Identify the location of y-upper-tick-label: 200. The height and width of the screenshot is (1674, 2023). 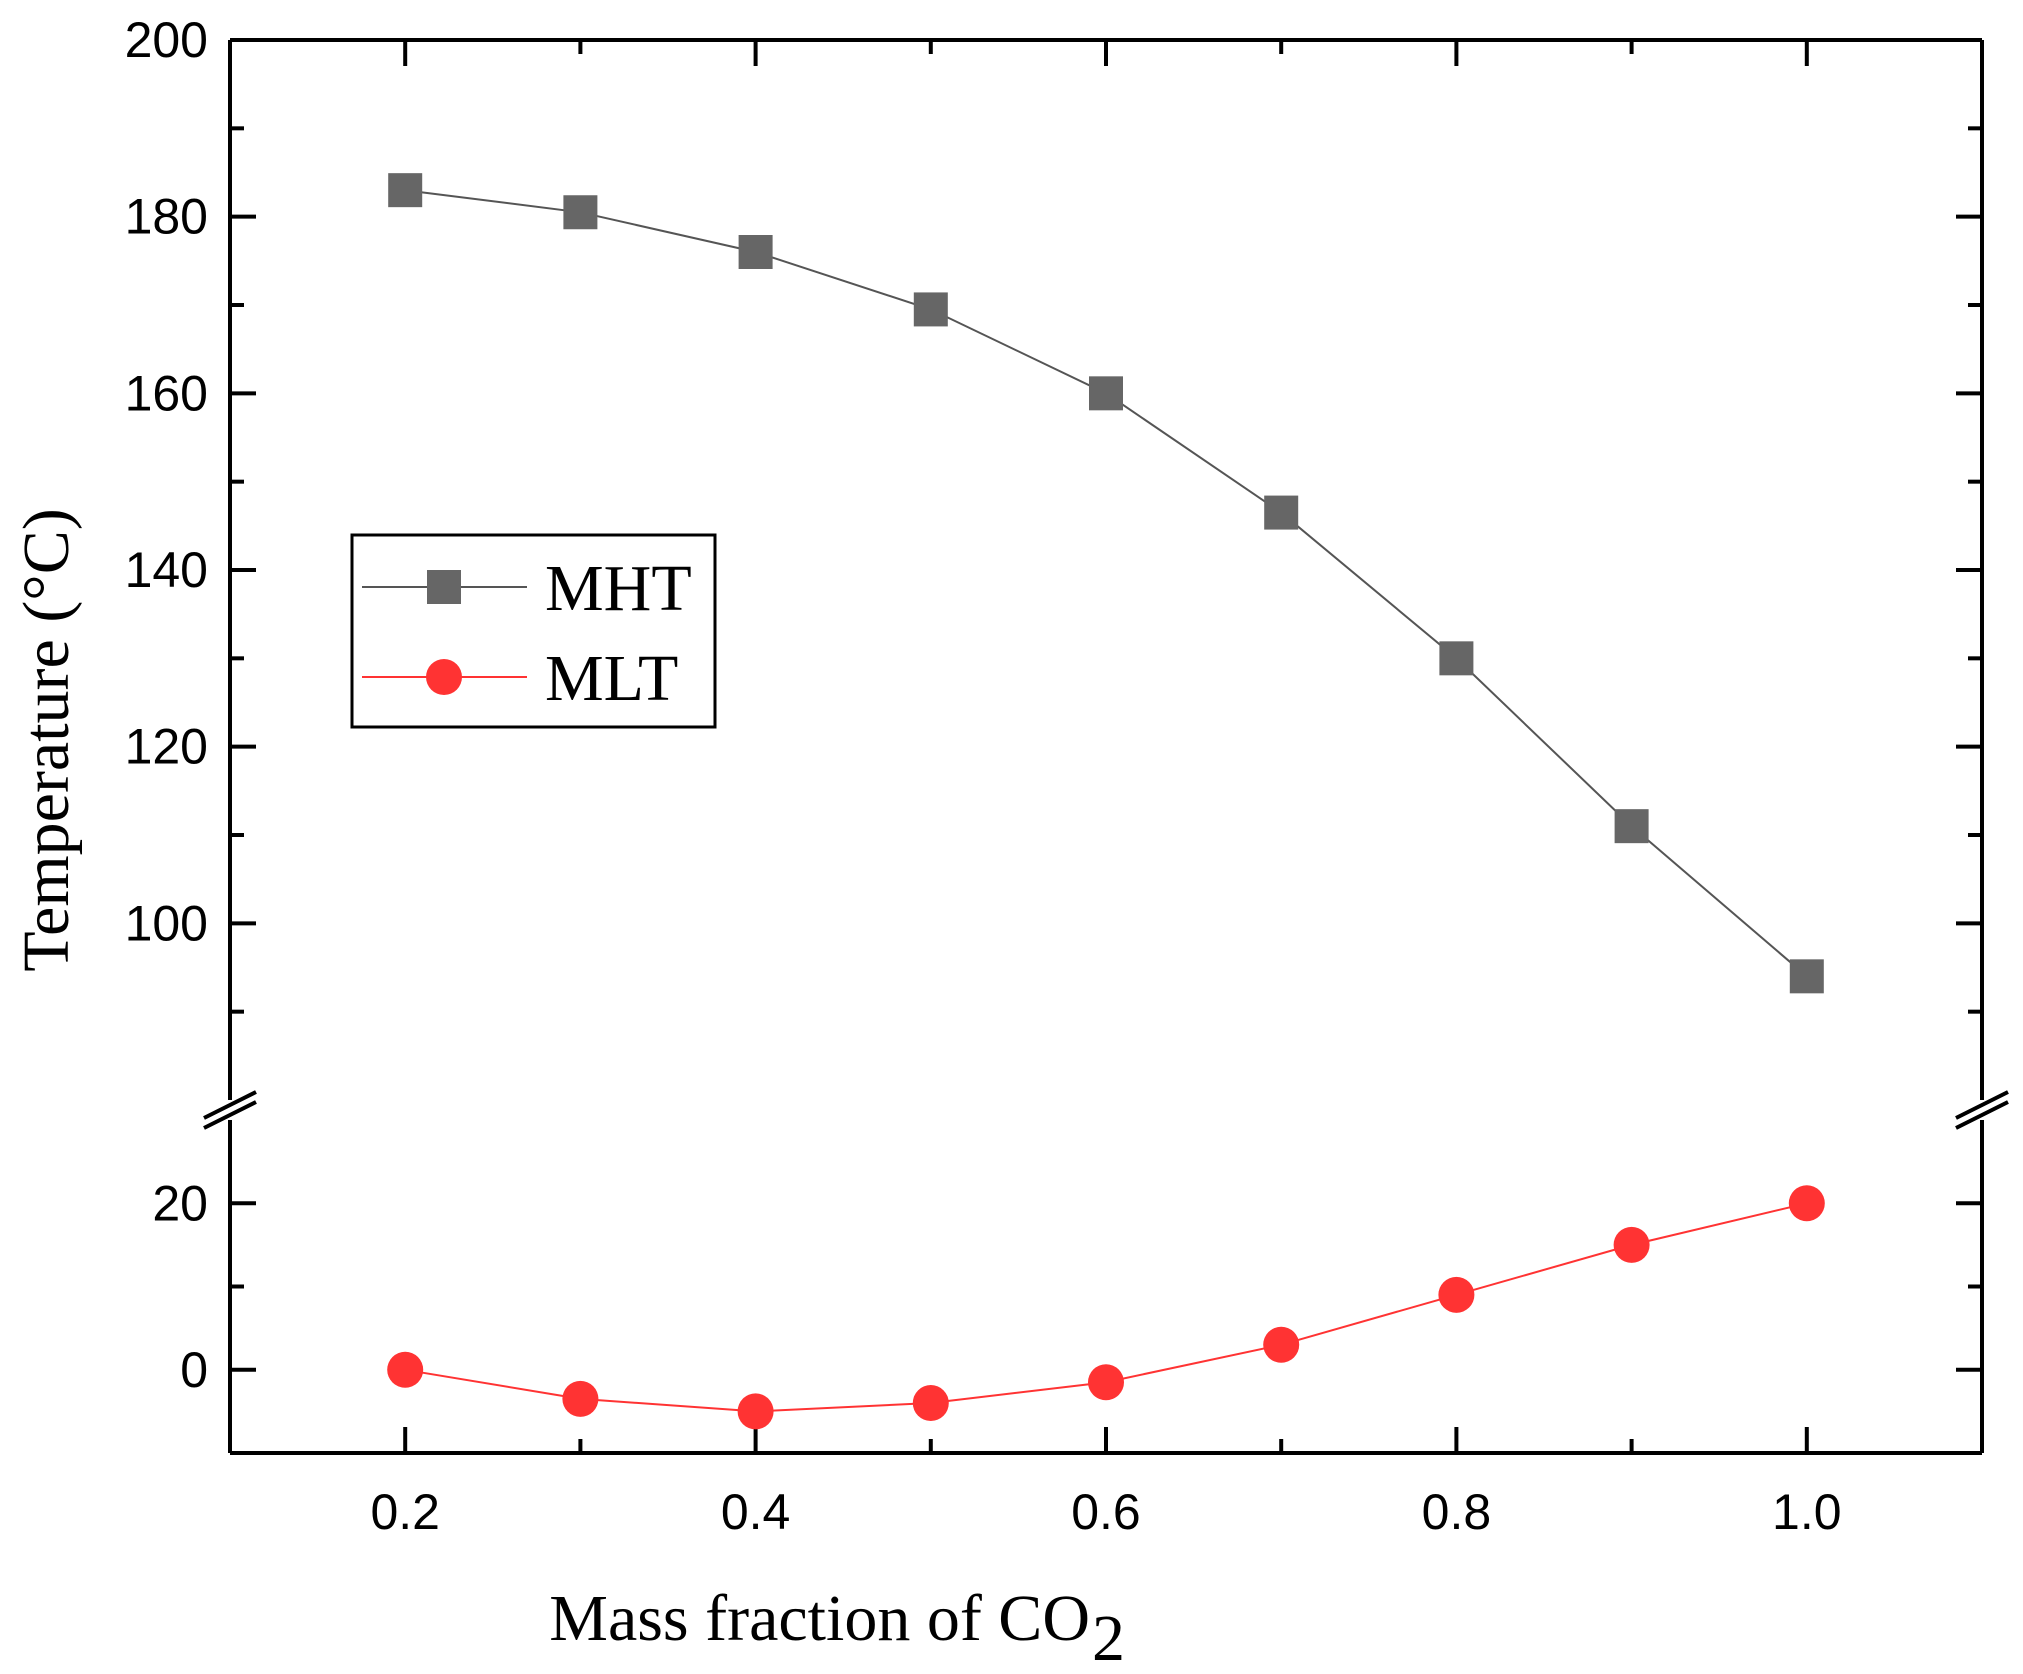
(166, 40).